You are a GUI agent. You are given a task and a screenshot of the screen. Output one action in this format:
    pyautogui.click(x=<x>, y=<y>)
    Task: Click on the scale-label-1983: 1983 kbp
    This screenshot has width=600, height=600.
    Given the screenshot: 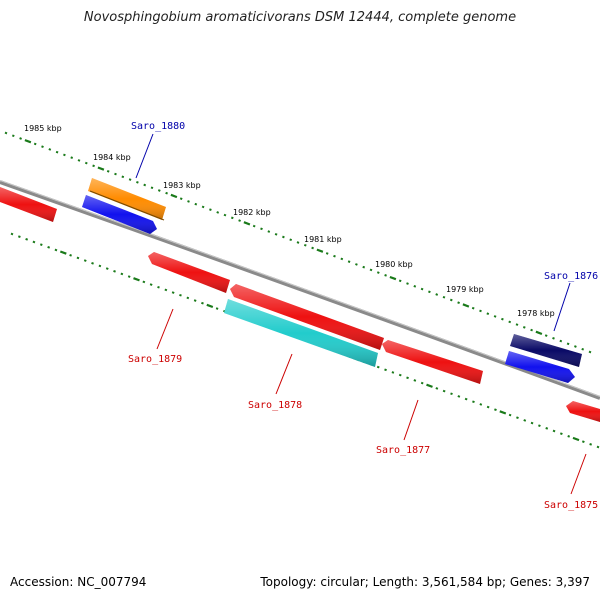 What is the action you would take?
    pyautogui.click(x=182, y=185)
    